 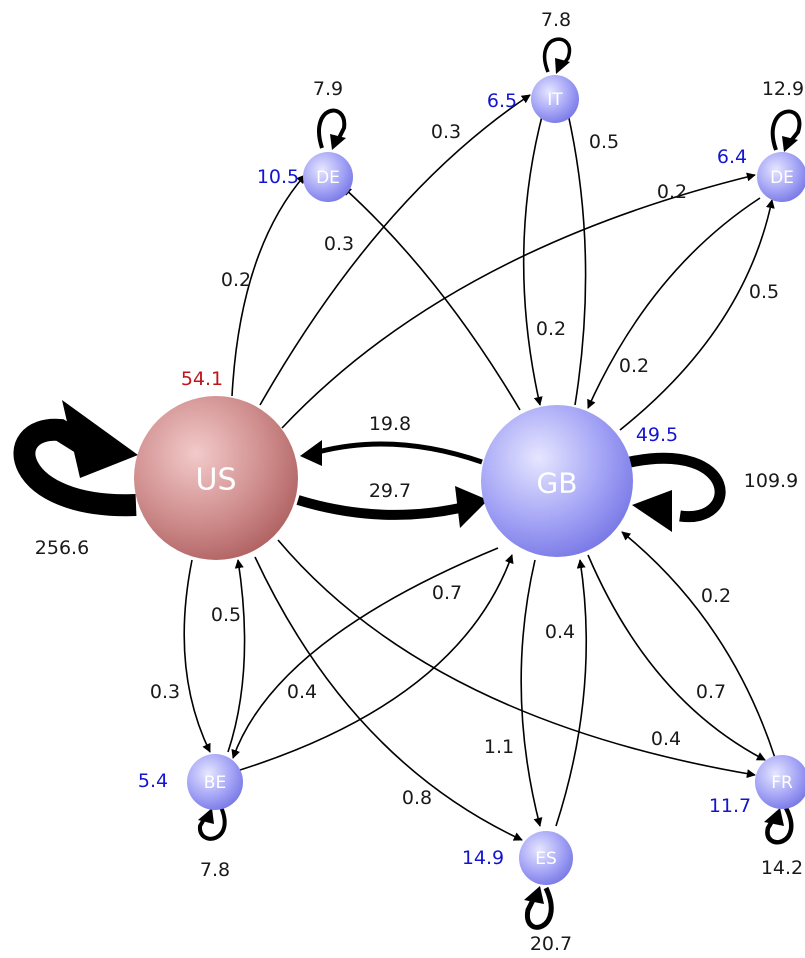 What do you see at coordinates (302, 692) in the screenshot?
I see `edge-label-gb-be: 0.4` at bounding box center [302, 692].